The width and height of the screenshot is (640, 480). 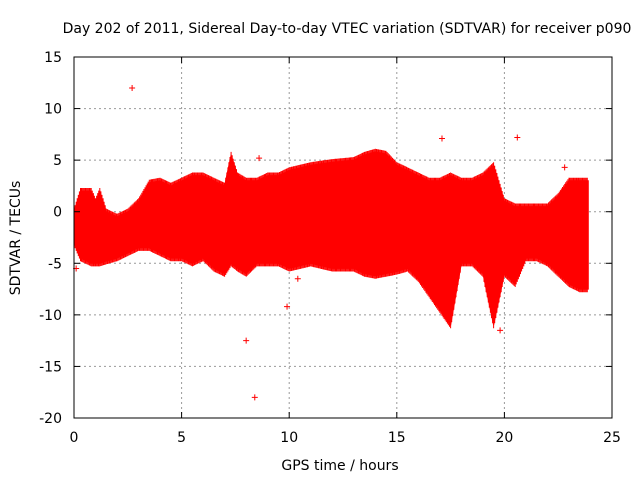 What do you see at coordinates (345, 438) in the screenshot?
I see `x-tick-labels: 0 5 10 15 20 25` at bounding box center [345, 438].